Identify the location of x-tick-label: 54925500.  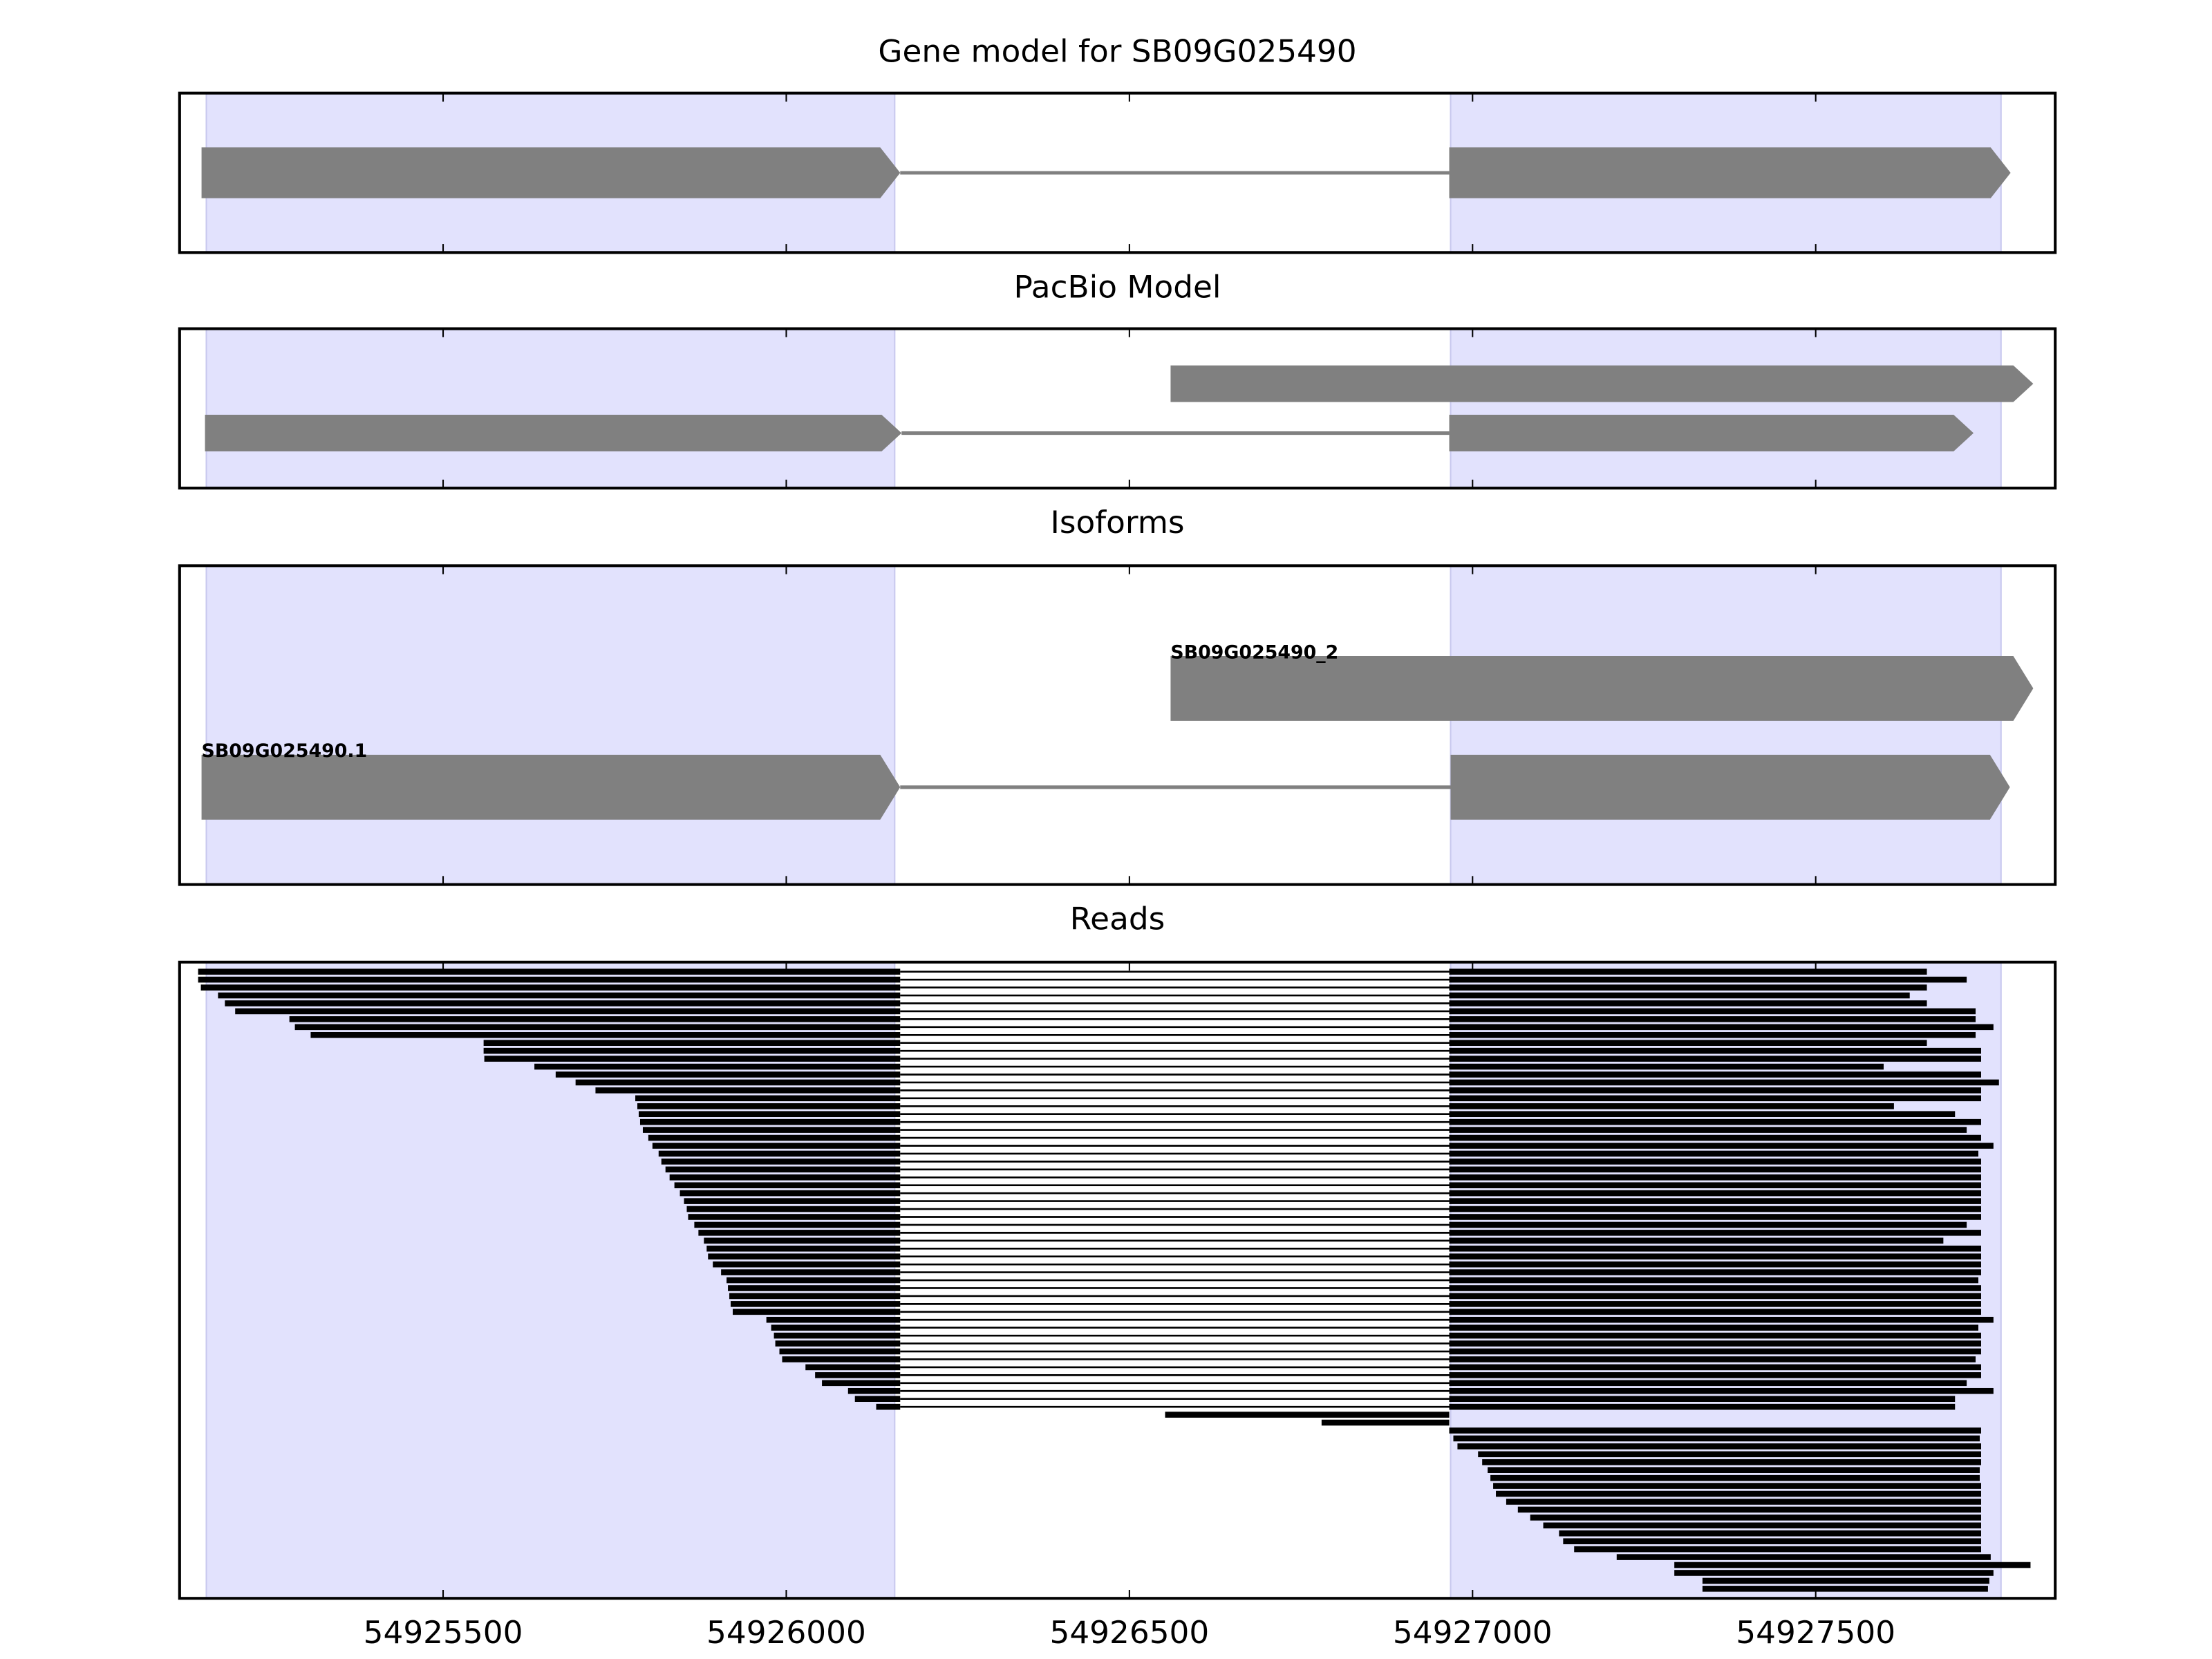
(443, 1633).